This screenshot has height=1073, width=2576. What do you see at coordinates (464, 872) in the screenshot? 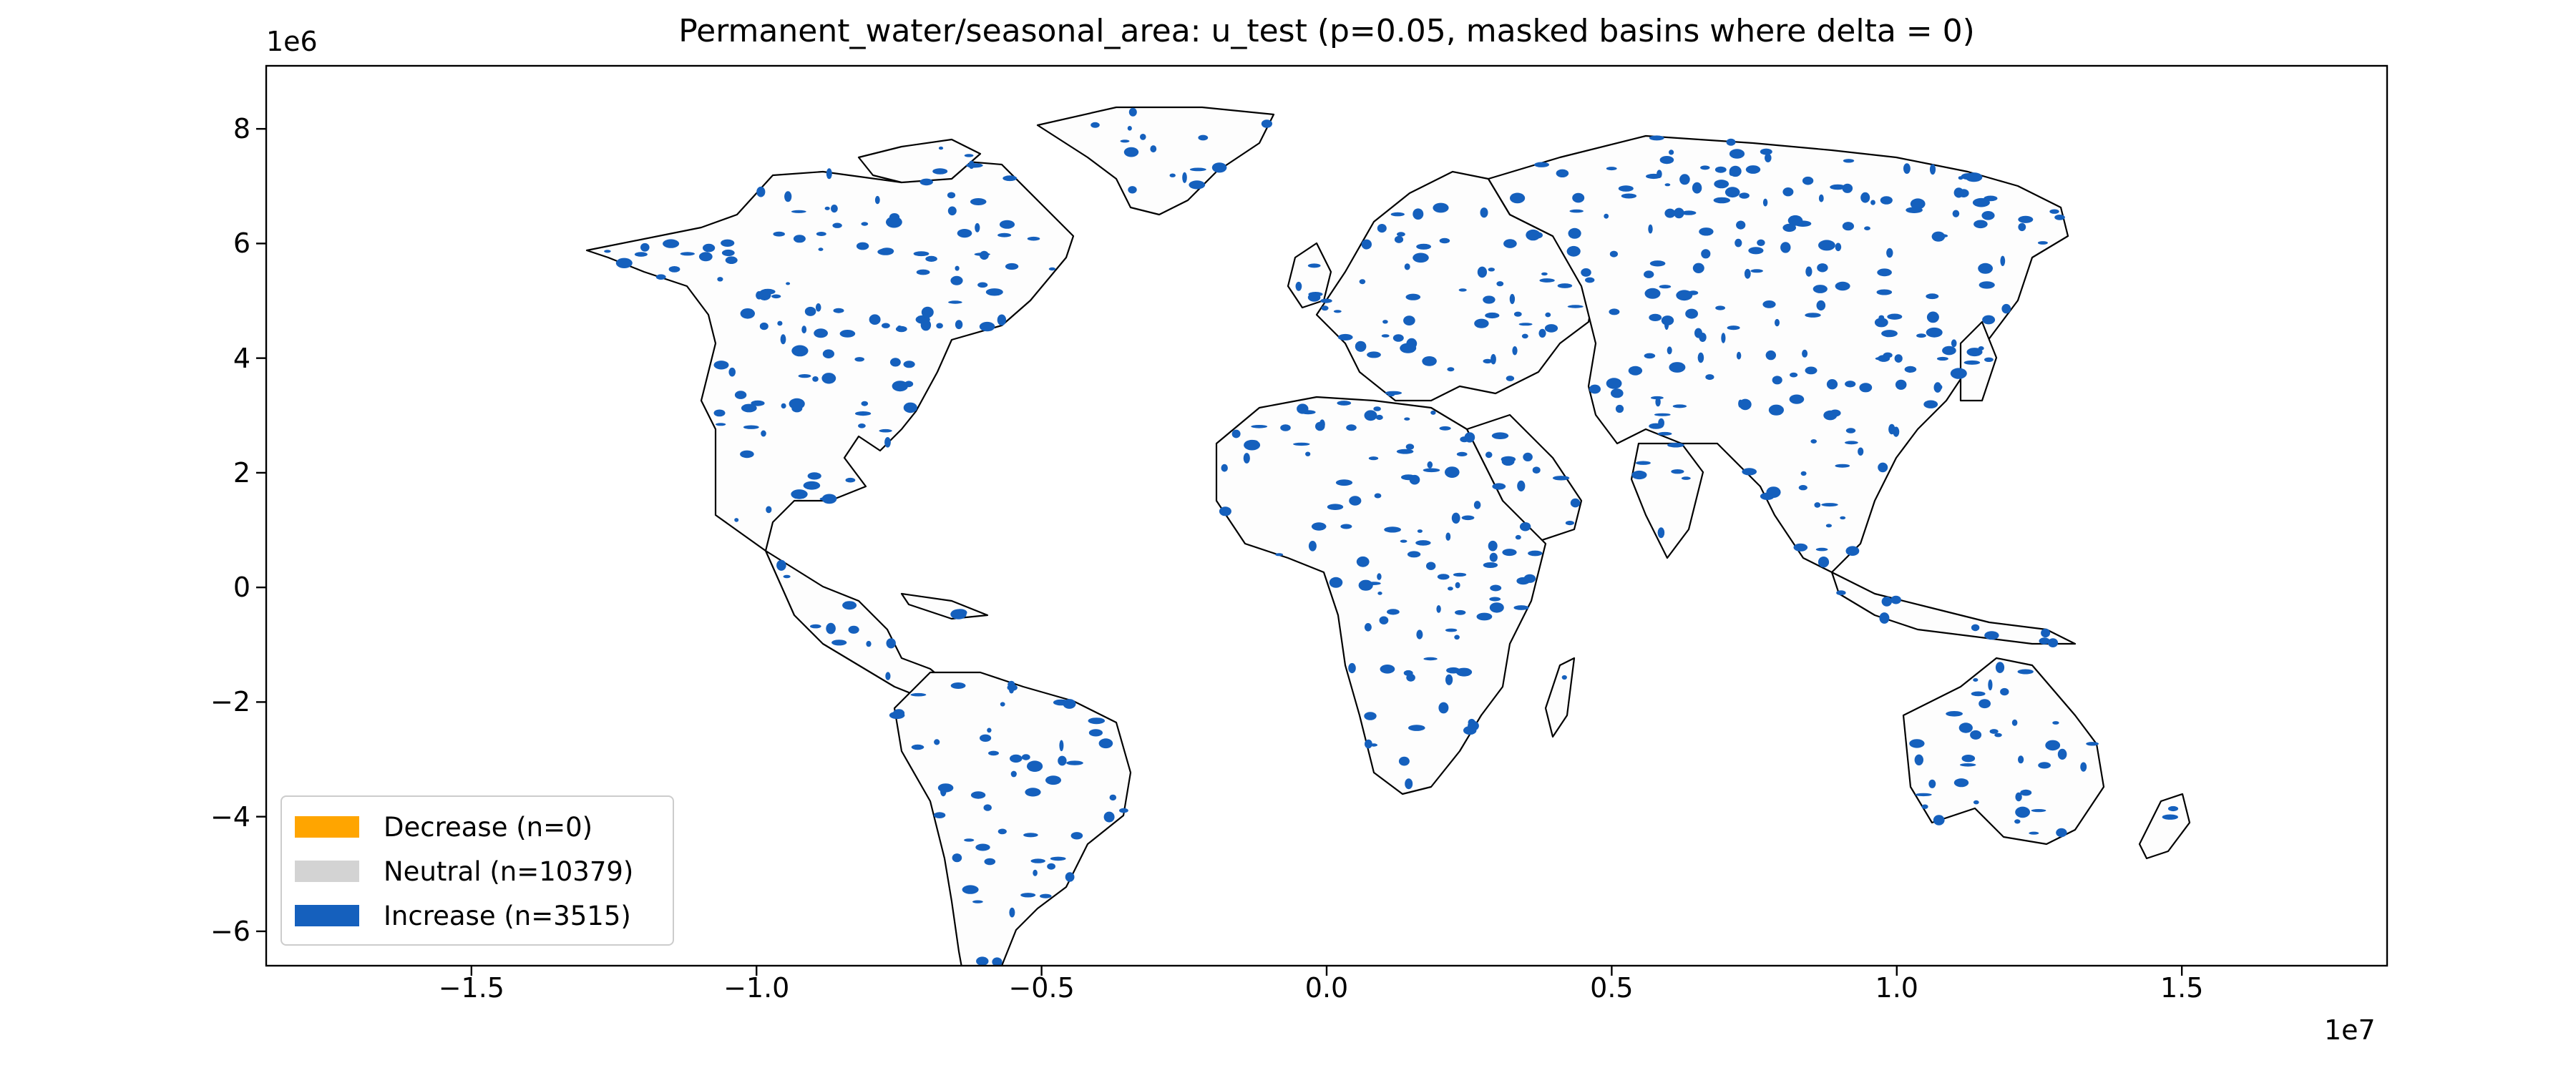
I see `legend-item-neutral: Neutral (n=10379)` at bounding box center [464, 872].